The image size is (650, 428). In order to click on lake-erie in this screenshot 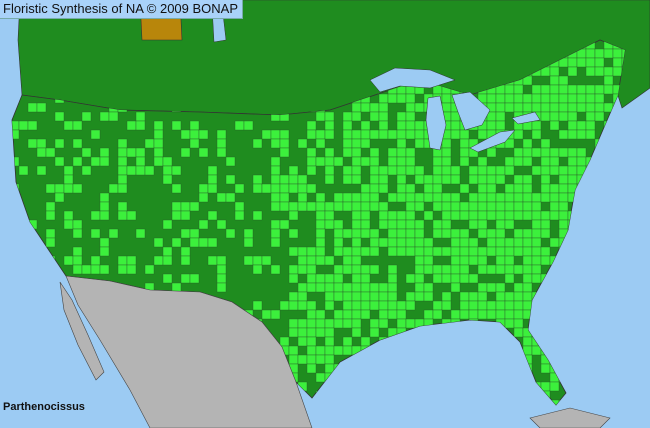, I will do `click(492, 141)`.